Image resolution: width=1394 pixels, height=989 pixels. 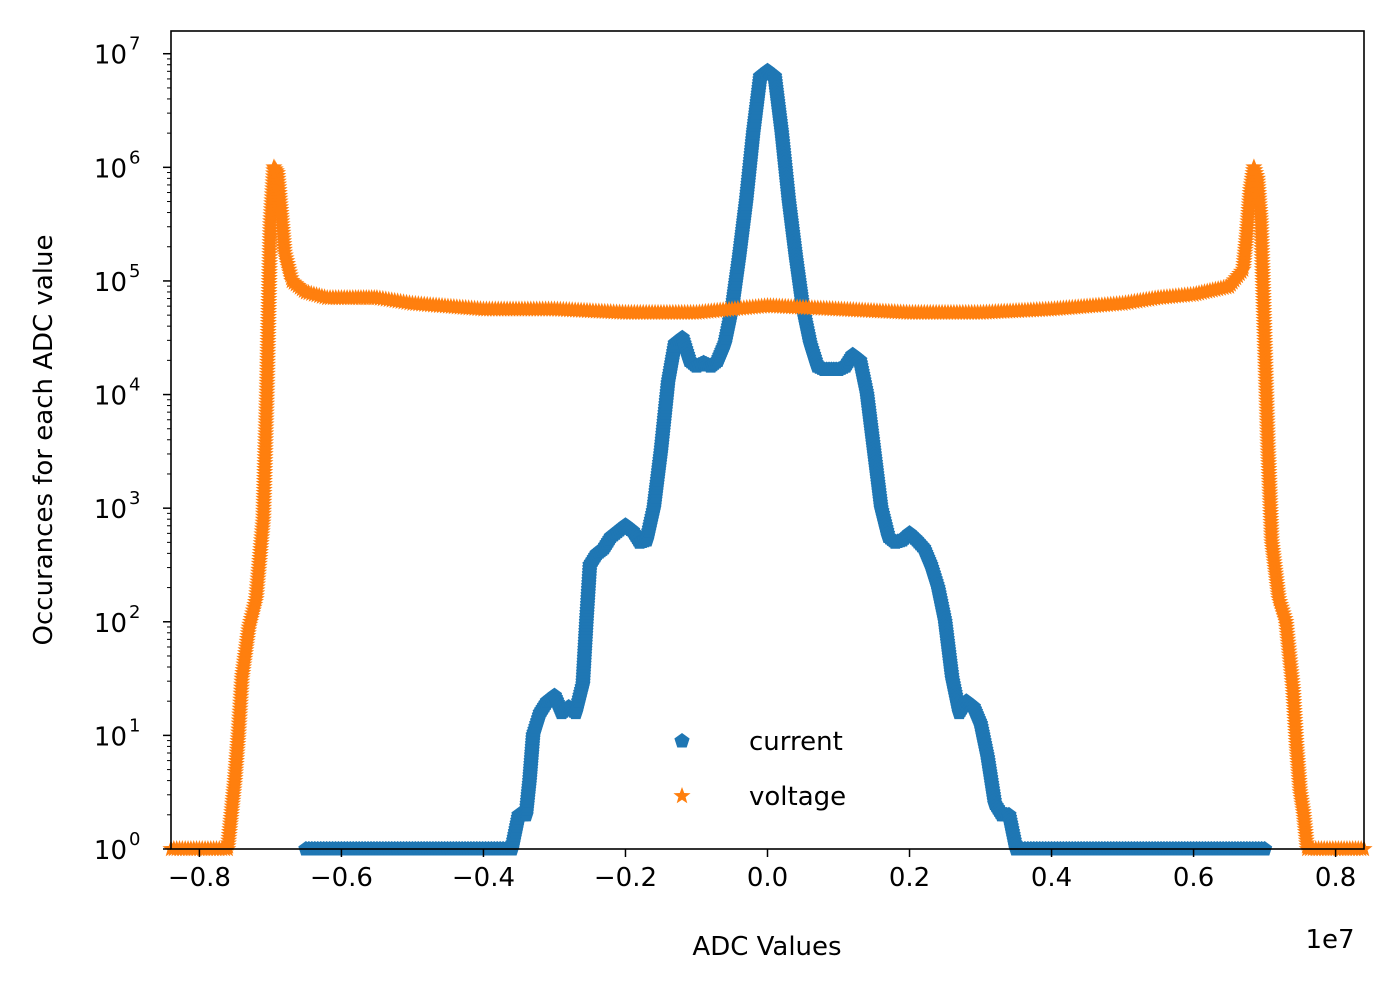 I want to click on x-axis-label: ADC Values, so click(x=766, y=947).